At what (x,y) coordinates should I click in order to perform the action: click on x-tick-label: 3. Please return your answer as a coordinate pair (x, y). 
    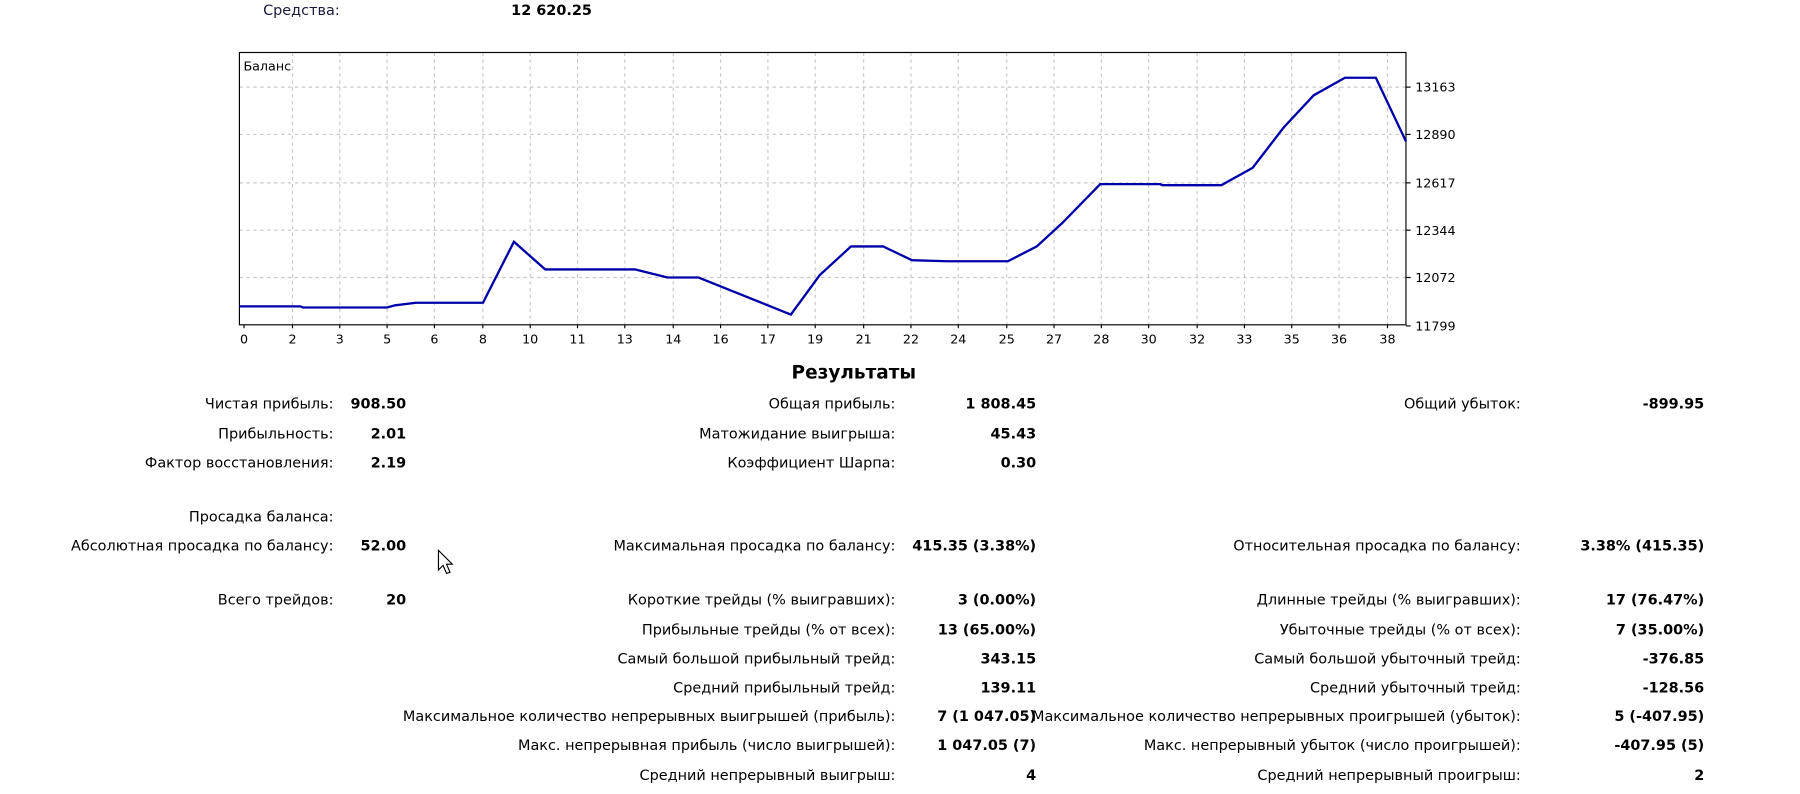
    Looking at the image, I should click on (340, 338).